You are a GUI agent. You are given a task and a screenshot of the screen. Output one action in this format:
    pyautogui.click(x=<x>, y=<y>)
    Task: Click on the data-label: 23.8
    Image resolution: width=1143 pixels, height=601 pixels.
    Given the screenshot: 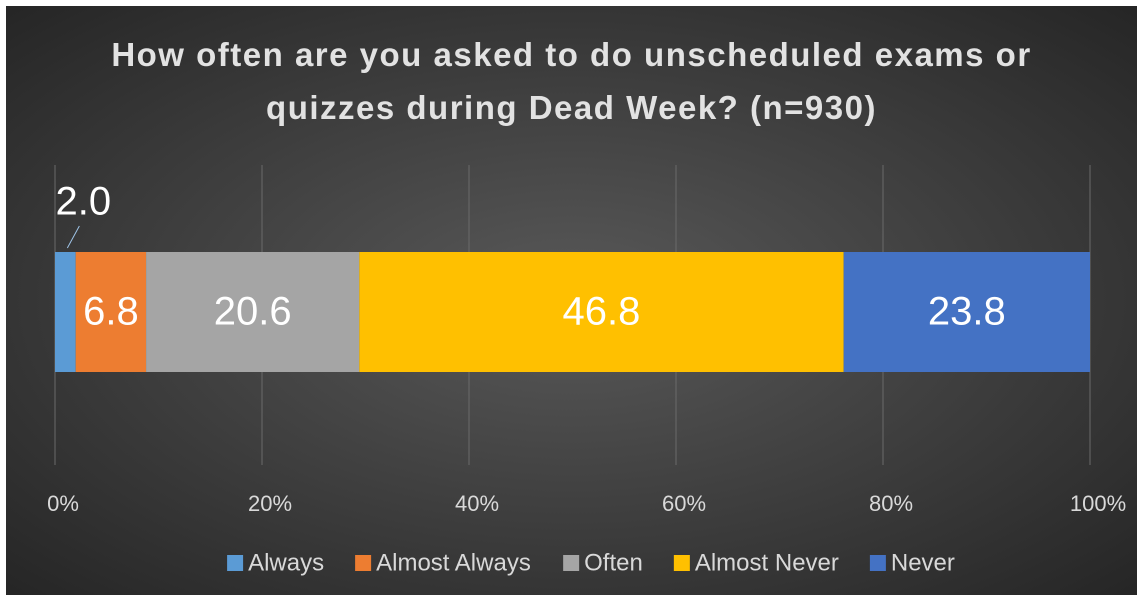 What is the action you would take?
    pyautogui.click(x=967, y=312)
    